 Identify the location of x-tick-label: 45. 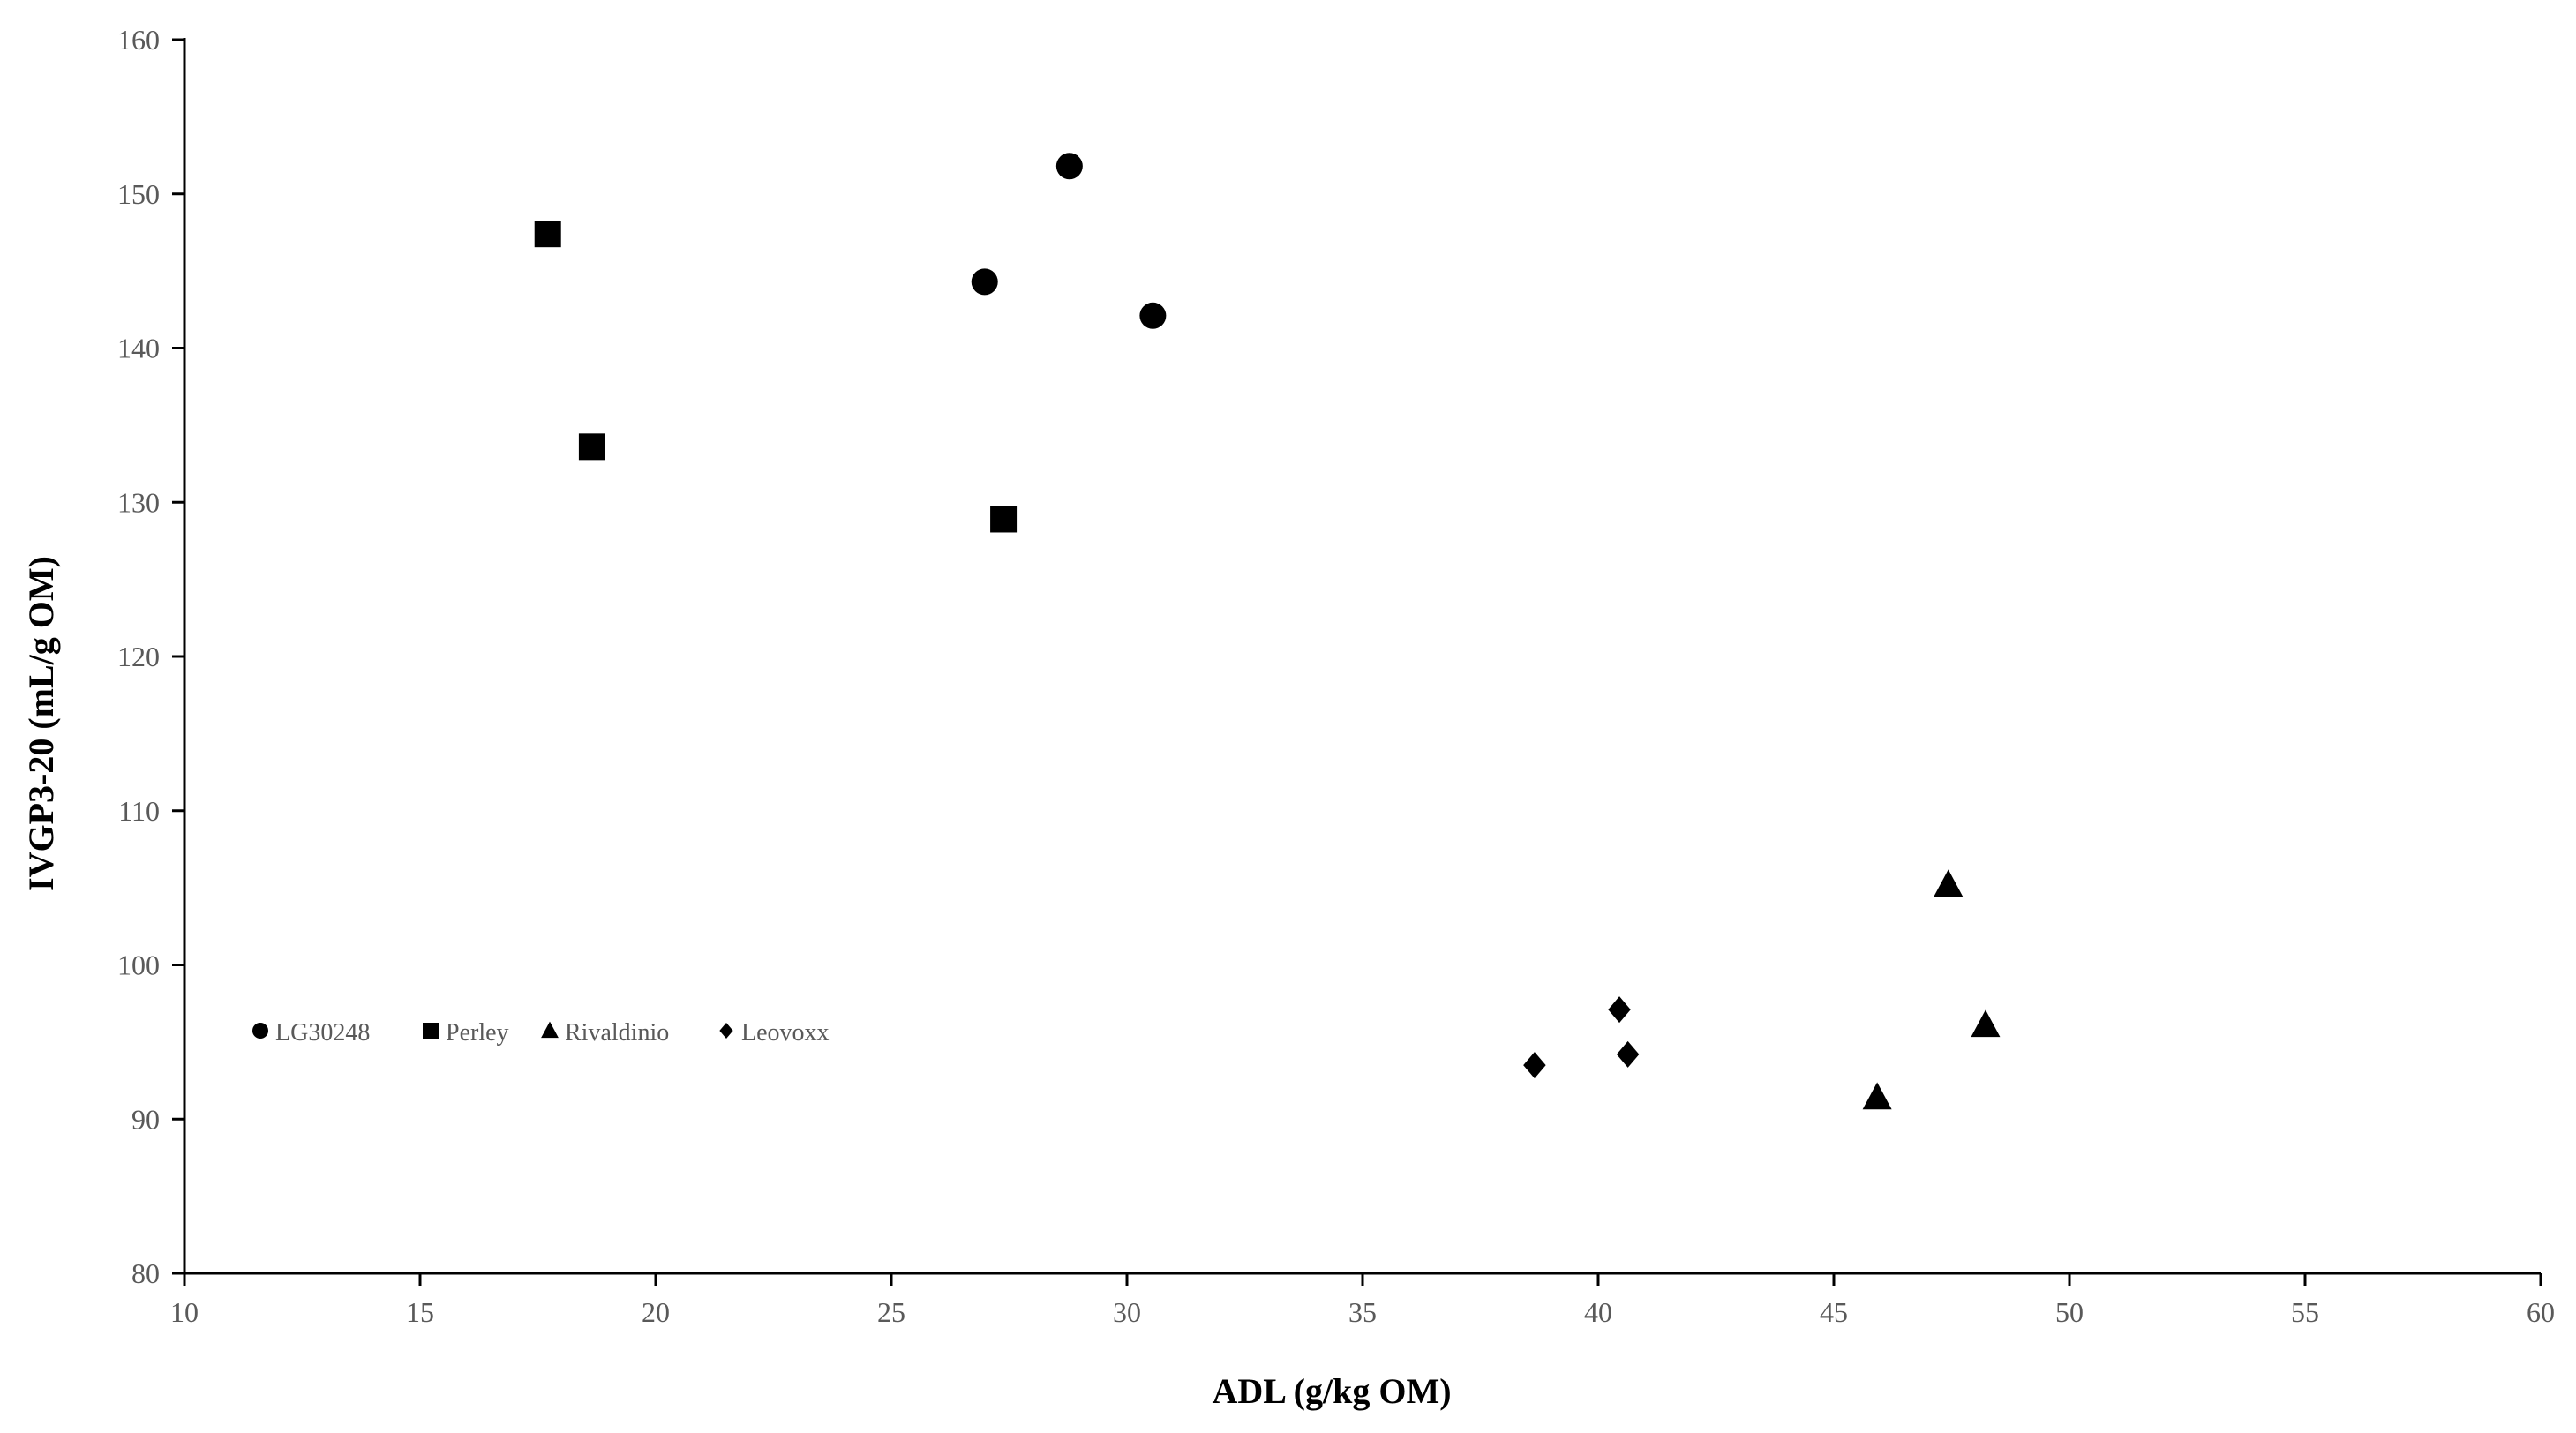
(1834, 1312).